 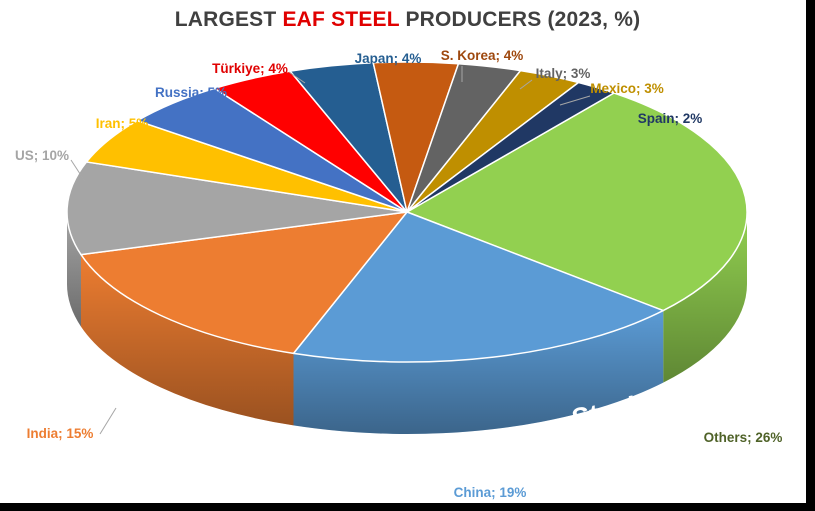 I want to click on pie-slice-india, so click(x=244, y=283).